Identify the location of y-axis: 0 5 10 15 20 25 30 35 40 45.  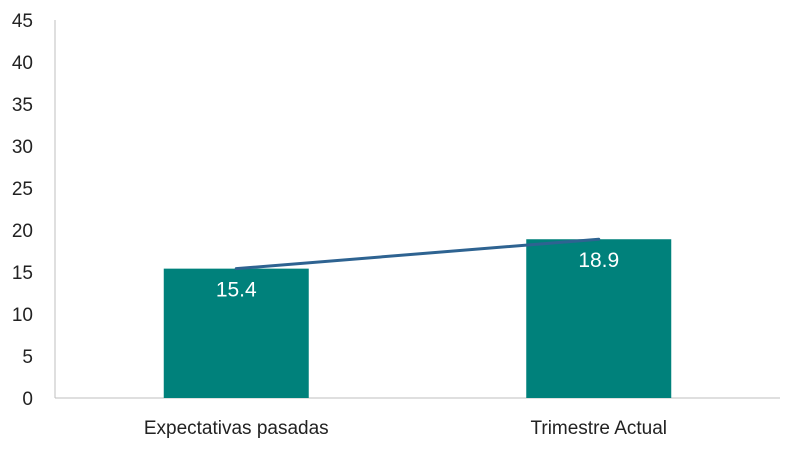
(34, 210).